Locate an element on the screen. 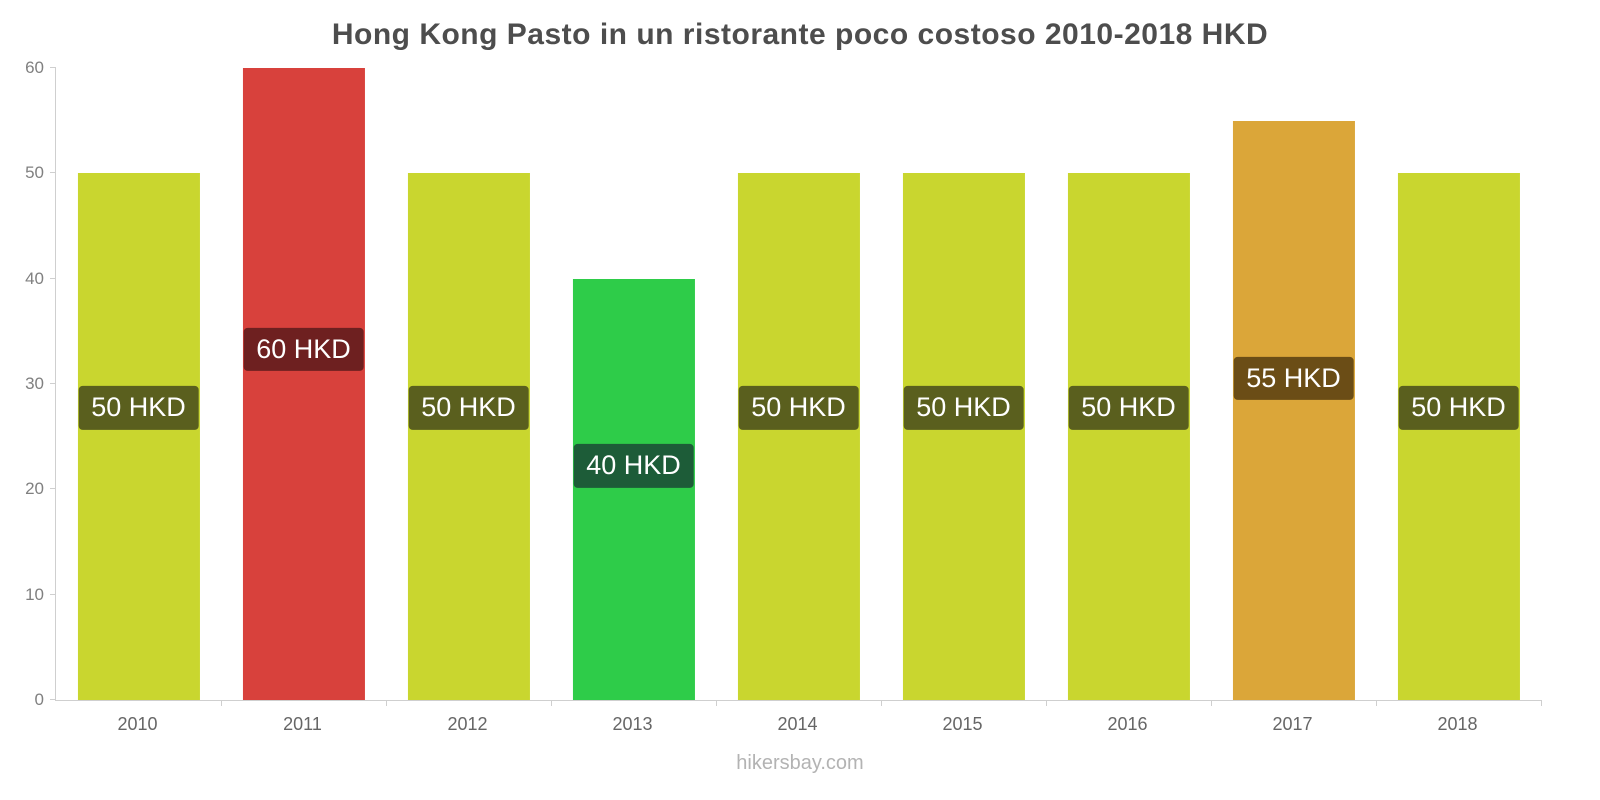 This screenshot has width=1600, height=800. bar-slot-2011: 60 HKD is located at coordinates (303, 384).